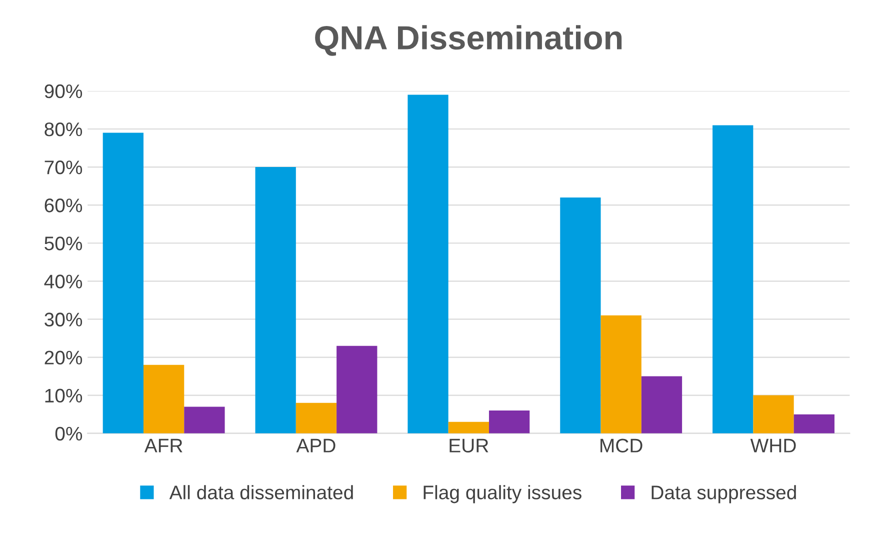 Image resolution: width=876 pixels, height=535 pixels. What do you see at coordinates (63, 129) in the screenshot?
I see `y-tick-label: 80%` at bounding box center [63, 129].